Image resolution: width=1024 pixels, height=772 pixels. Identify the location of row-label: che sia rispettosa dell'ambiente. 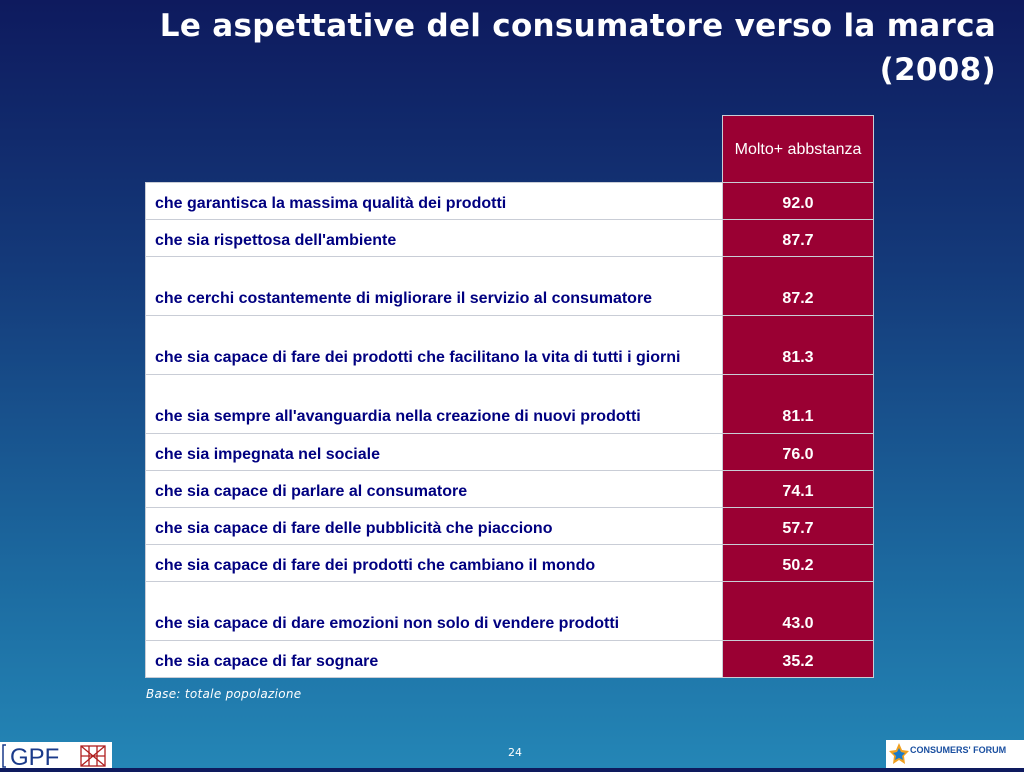
(434, 238).